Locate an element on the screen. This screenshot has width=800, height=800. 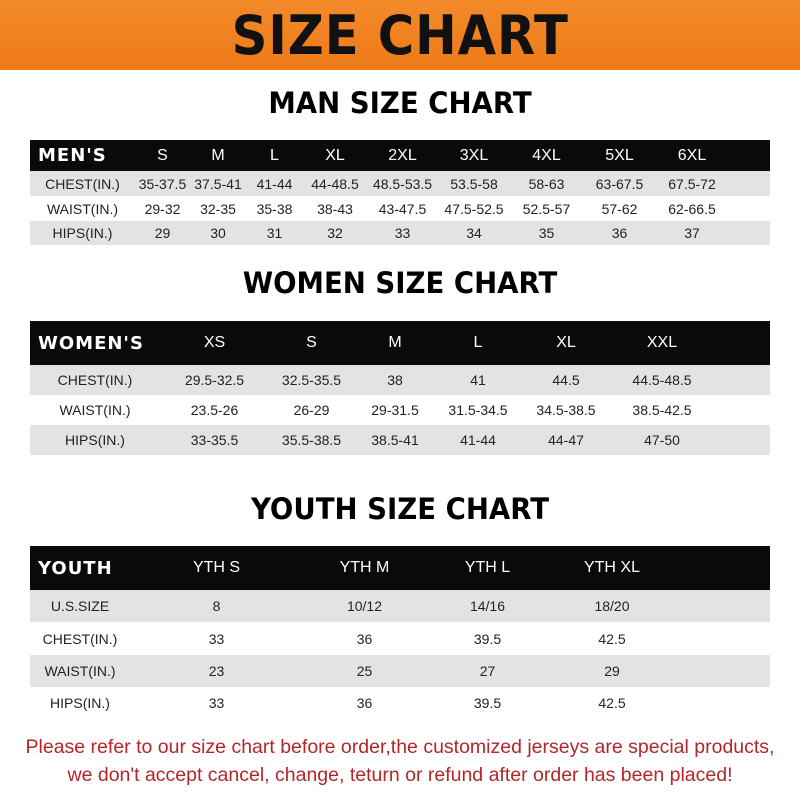
table-cell: 63-67.5 is located at coordinates (619, 183).